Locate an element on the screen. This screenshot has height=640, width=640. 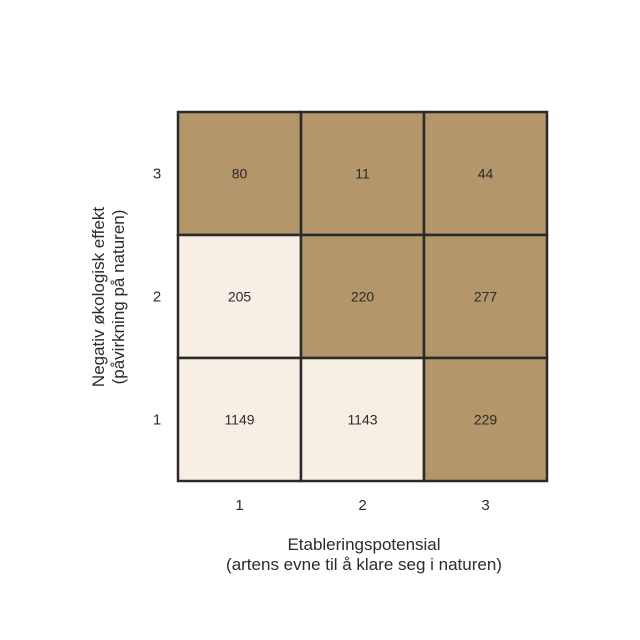
y-tick-label: 2 is located at coordinates (157, 297).